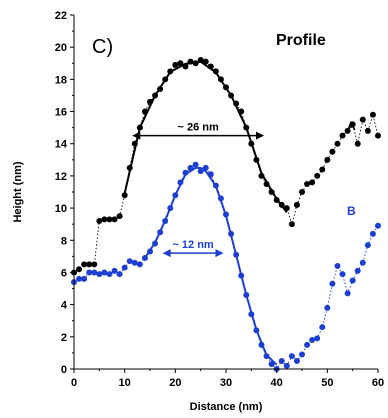 The image size is (388, 418). I want to click on y-axis-ticks: 0 2 4 6 8 10 12 14 16 18 20 22, so click(64, 193).